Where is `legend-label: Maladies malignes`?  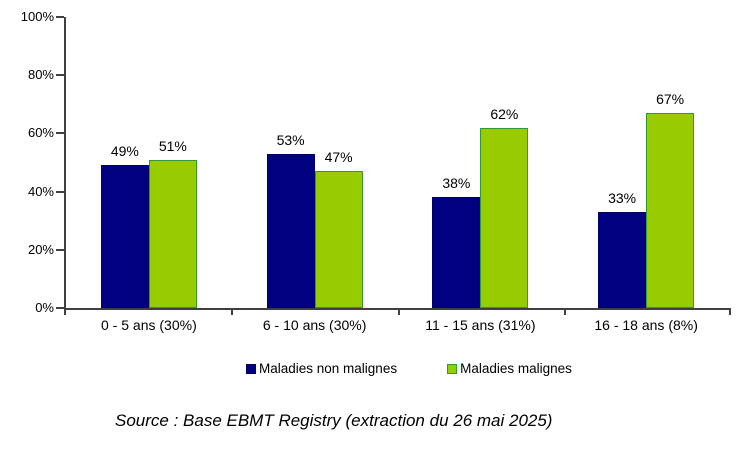
legend-label: Maladies malignes is located at coordinates (516, 368).